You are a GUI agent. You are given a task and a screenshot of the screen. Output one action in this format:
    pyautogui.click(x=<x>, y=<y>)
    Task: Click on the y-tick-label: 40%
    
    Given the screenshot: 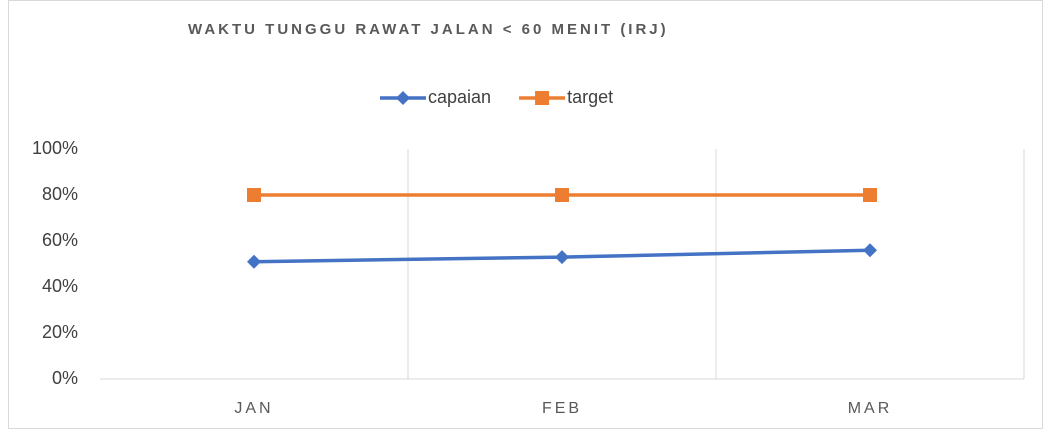 What is the action you would take?
    pyautogui.click(x=60, y=286)
    